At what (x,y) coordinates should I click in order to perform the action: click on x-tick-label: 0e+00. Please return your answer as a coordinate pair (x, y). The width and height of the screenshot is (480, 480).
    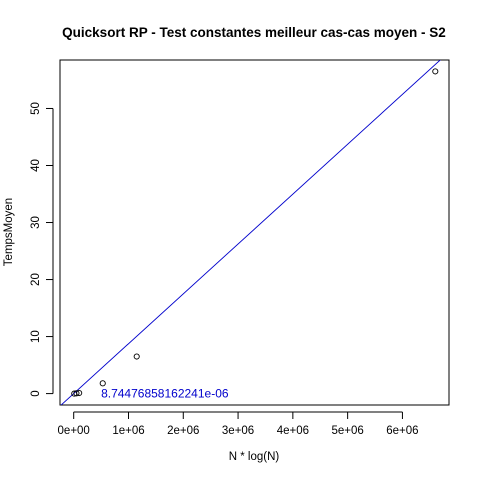
    Looking at the image, I should click on (74, 431).